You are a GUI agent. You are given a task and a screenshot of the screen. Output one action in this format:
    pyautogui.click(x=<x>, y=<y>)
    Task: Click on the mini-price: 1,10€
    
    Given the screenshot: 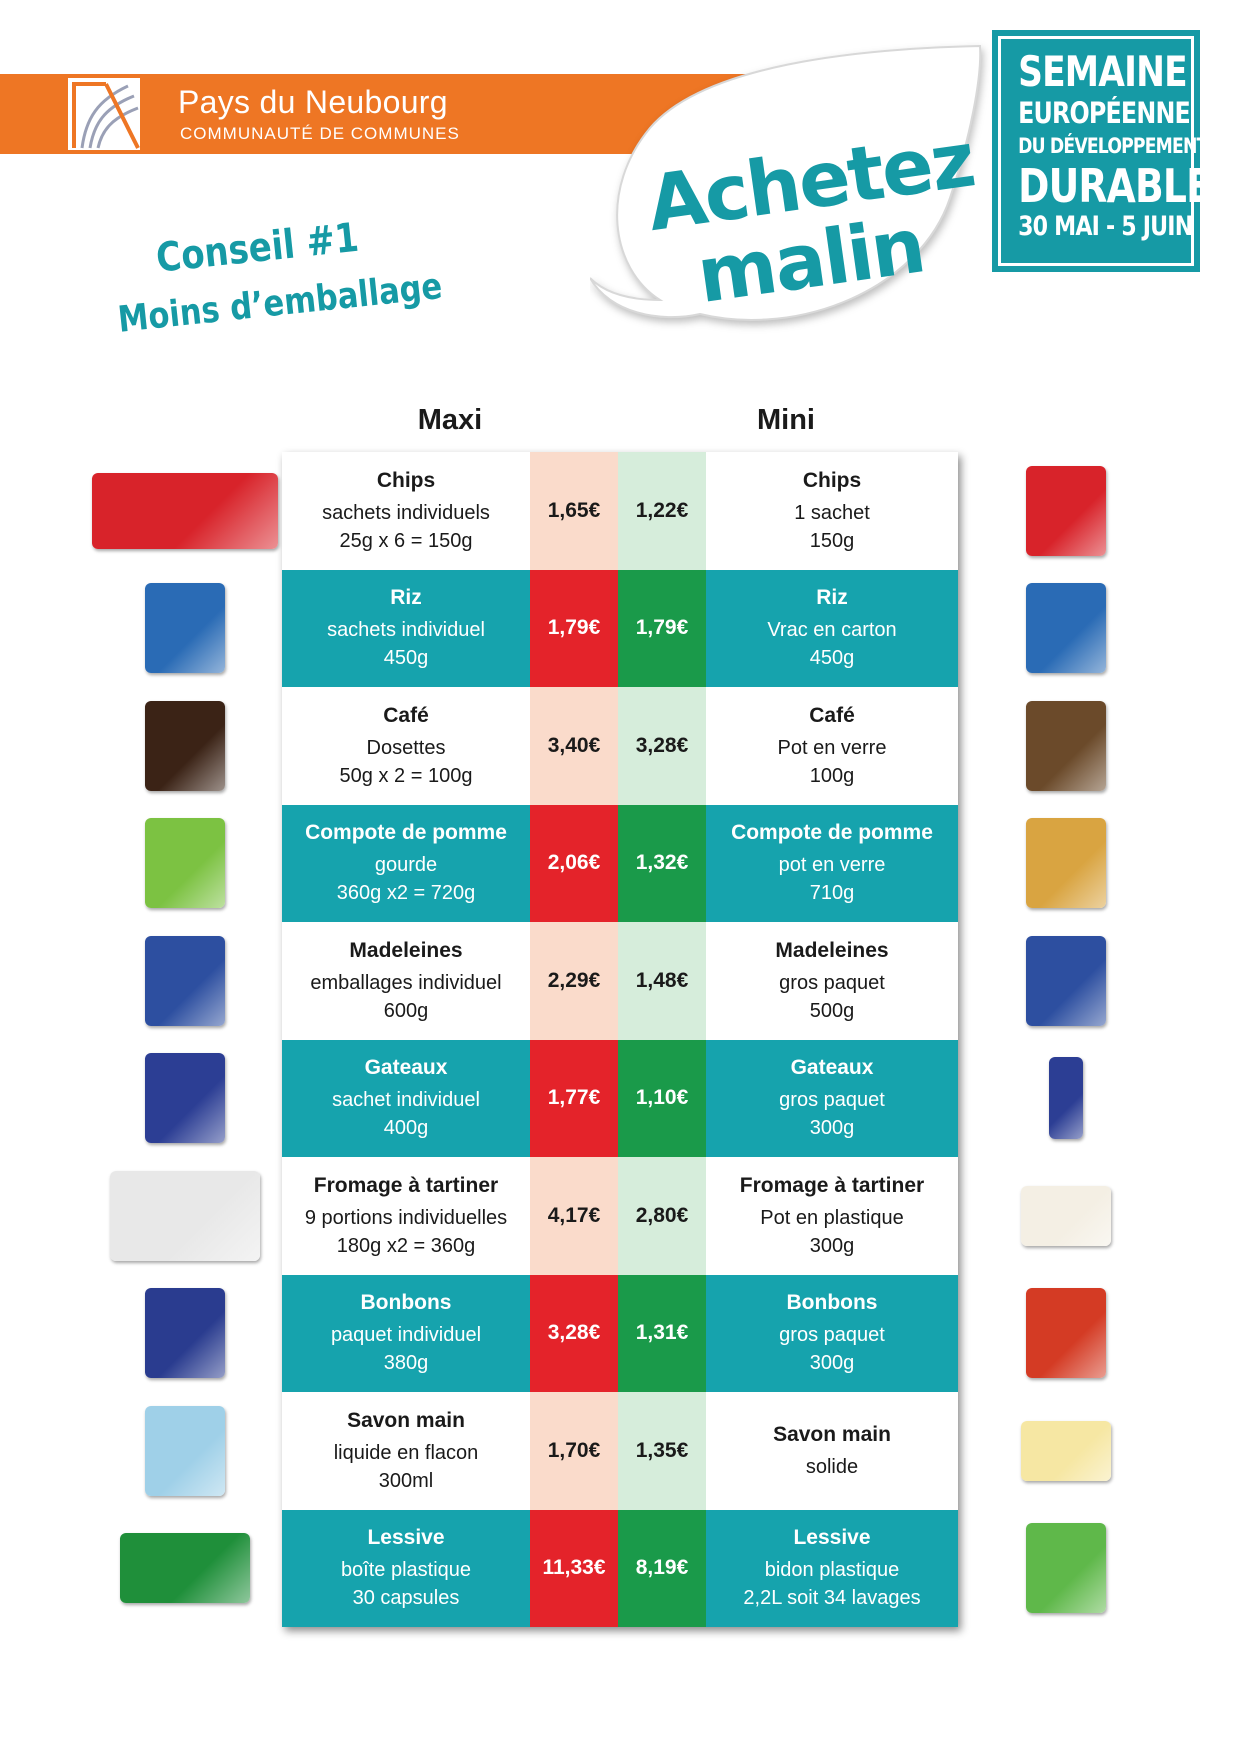 What is the action you would take?
    pyautogui.click(x=662, y=1098)
    